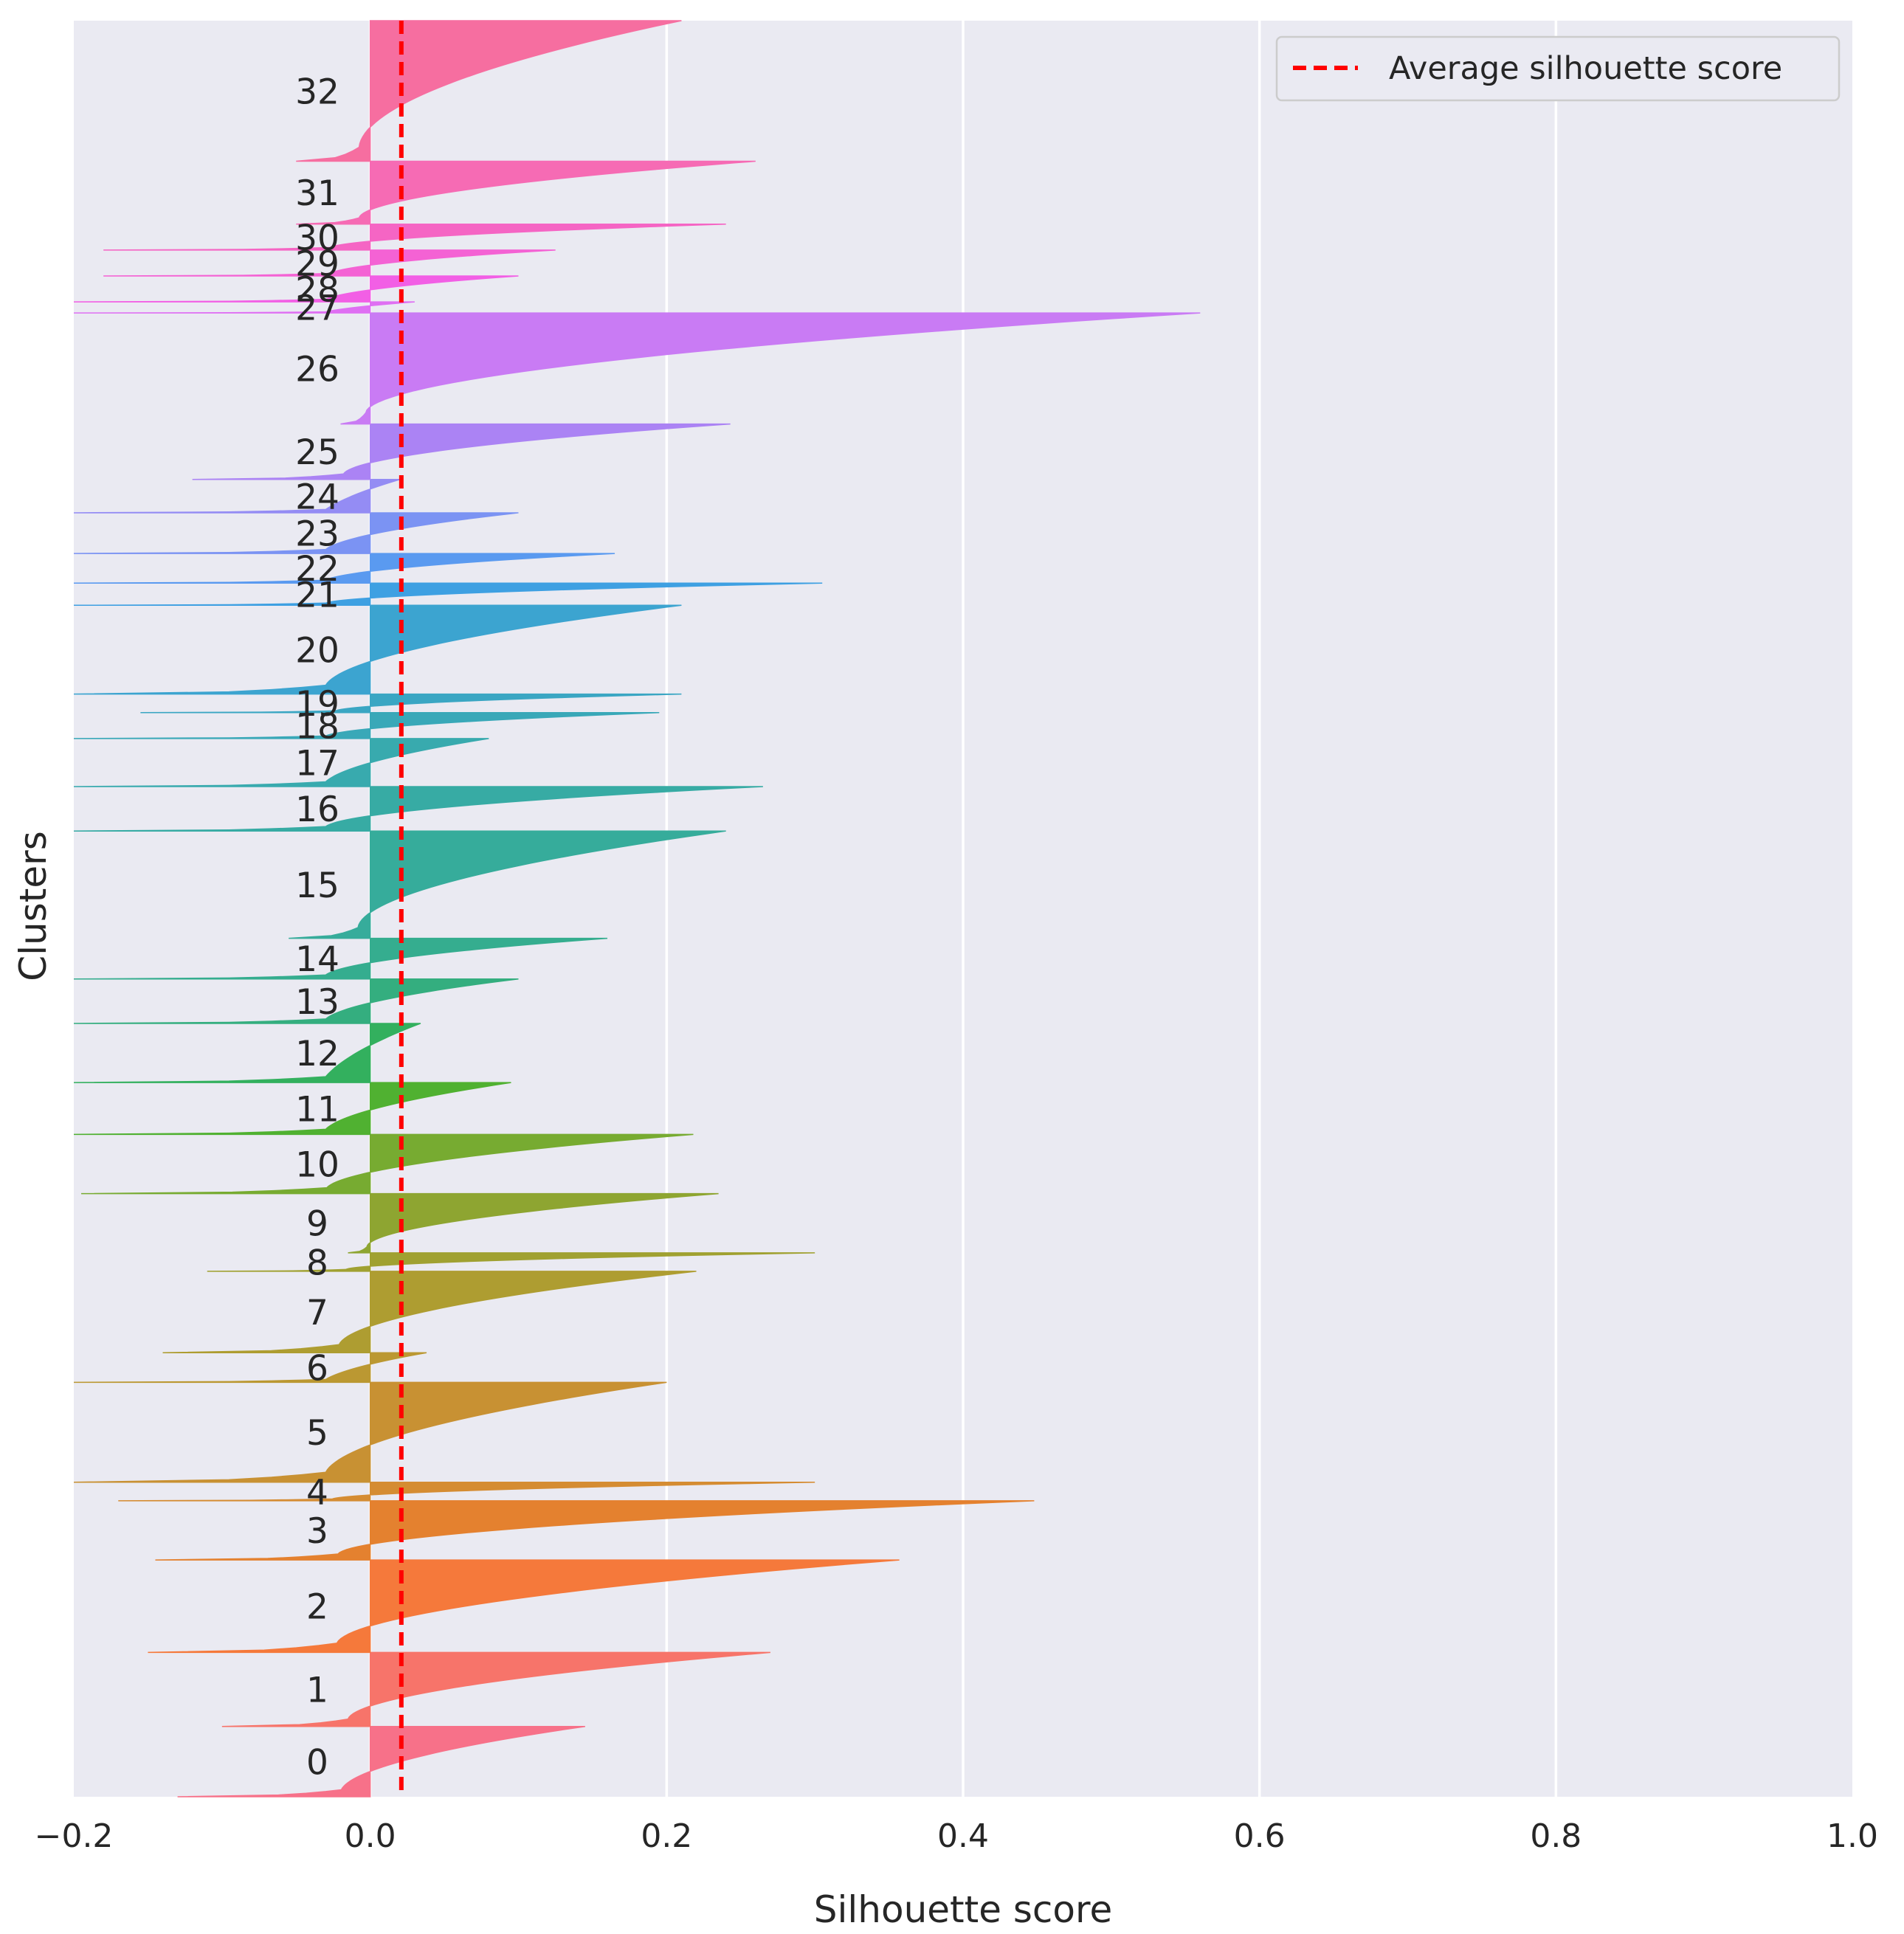 The width and height of the screenshot is (1904, 1934). I want to click on cluster-label-30: 30, so click(317, 238).